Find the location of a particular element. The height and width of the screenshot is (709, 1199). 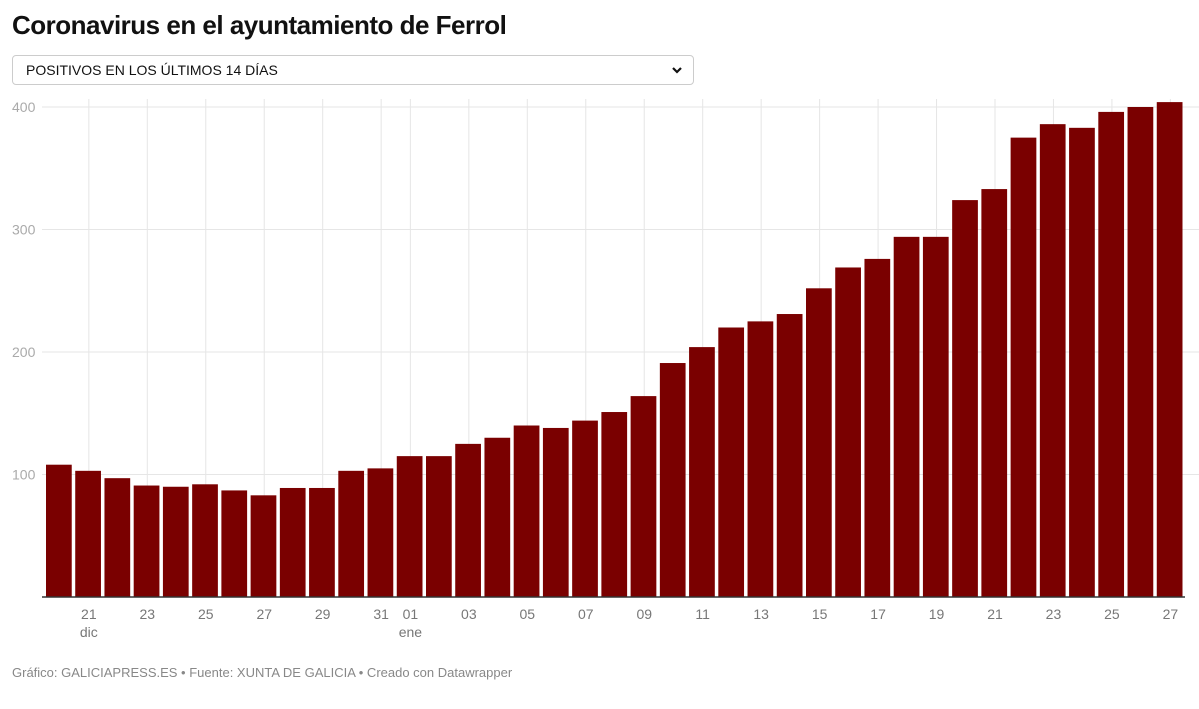

x-tick-label: 13 is located at coordinates (761, 614).